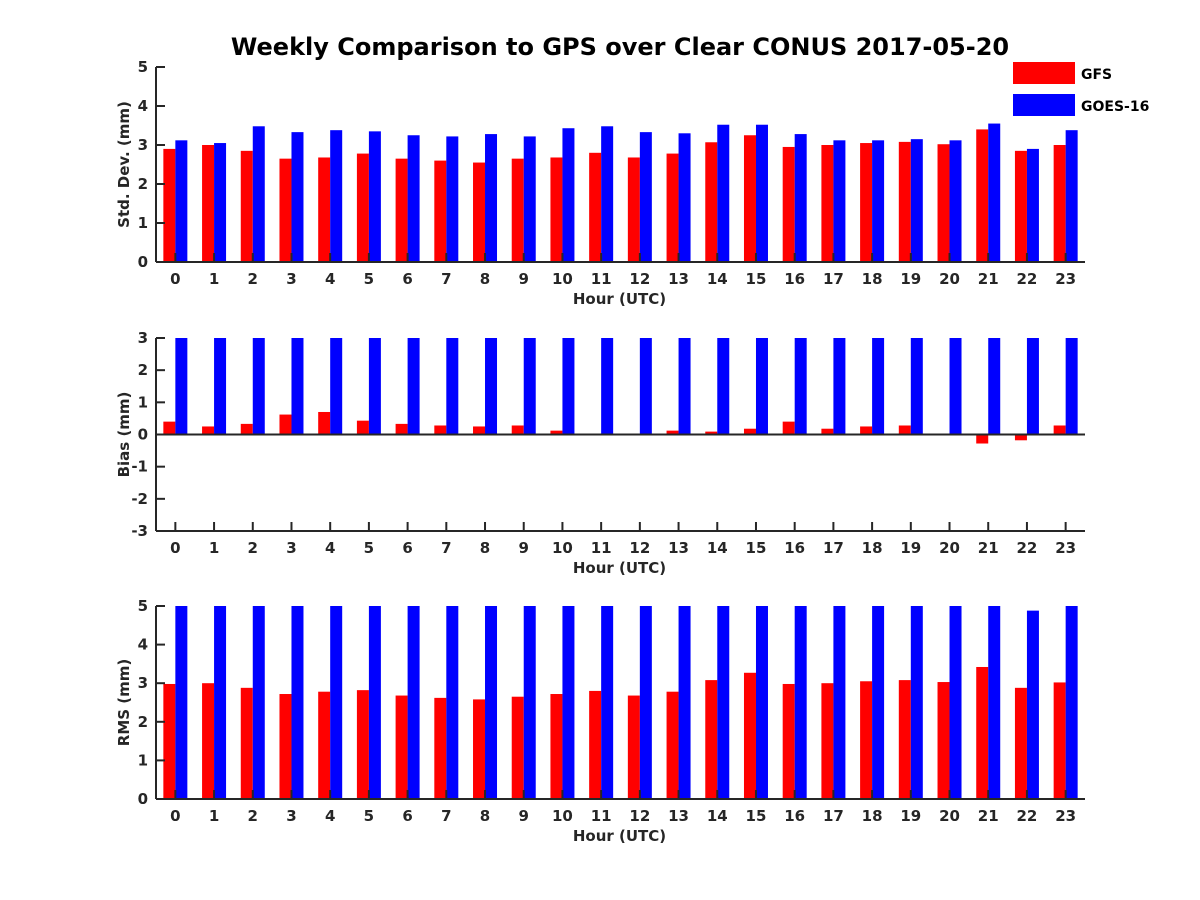  I want to click on x-tick-label: 12, so click(639, 279).